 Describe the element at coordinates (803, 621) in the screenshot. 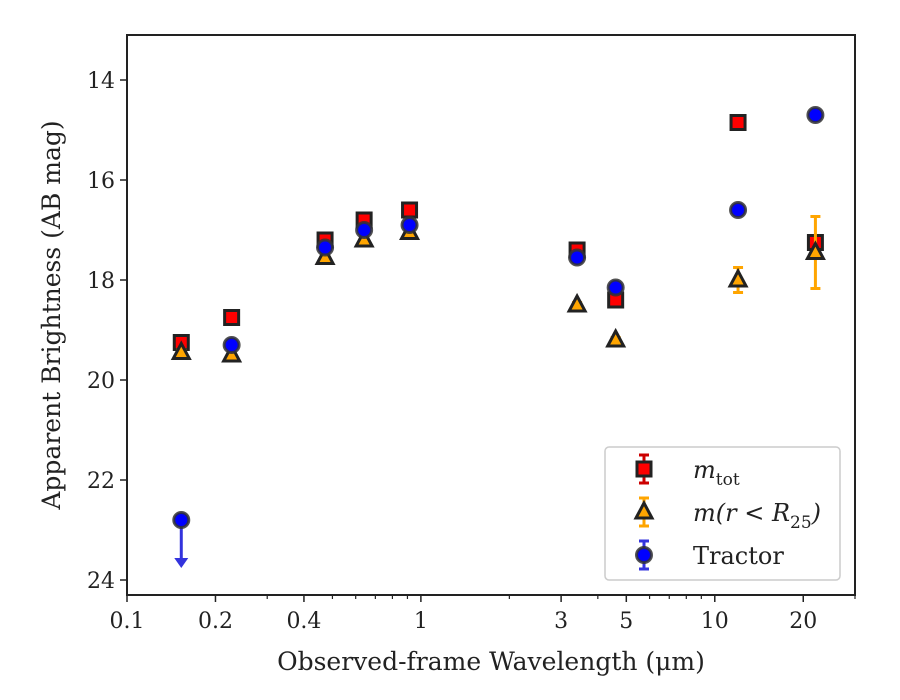

I see `x-tick-label: 20` at that location.